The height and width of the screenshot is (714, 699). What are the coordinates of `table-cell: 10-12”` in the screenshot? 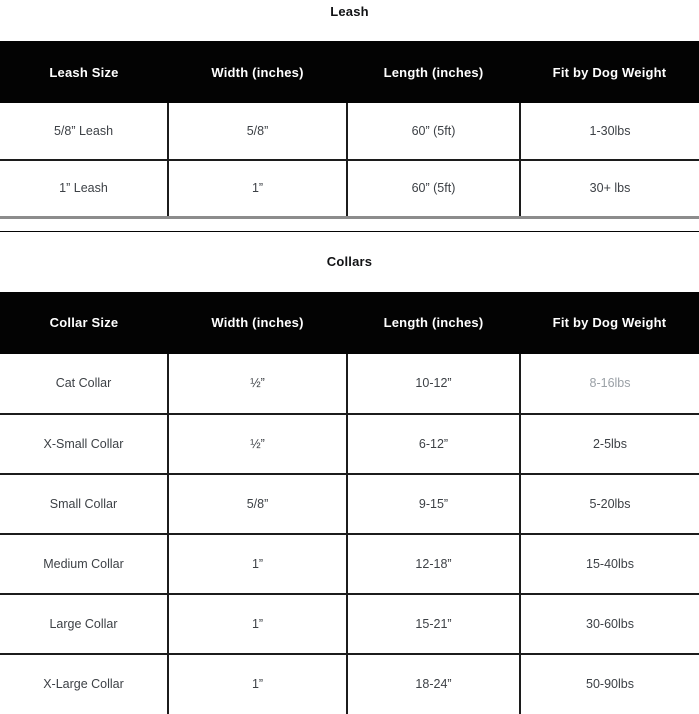 It's located at (433, 383).